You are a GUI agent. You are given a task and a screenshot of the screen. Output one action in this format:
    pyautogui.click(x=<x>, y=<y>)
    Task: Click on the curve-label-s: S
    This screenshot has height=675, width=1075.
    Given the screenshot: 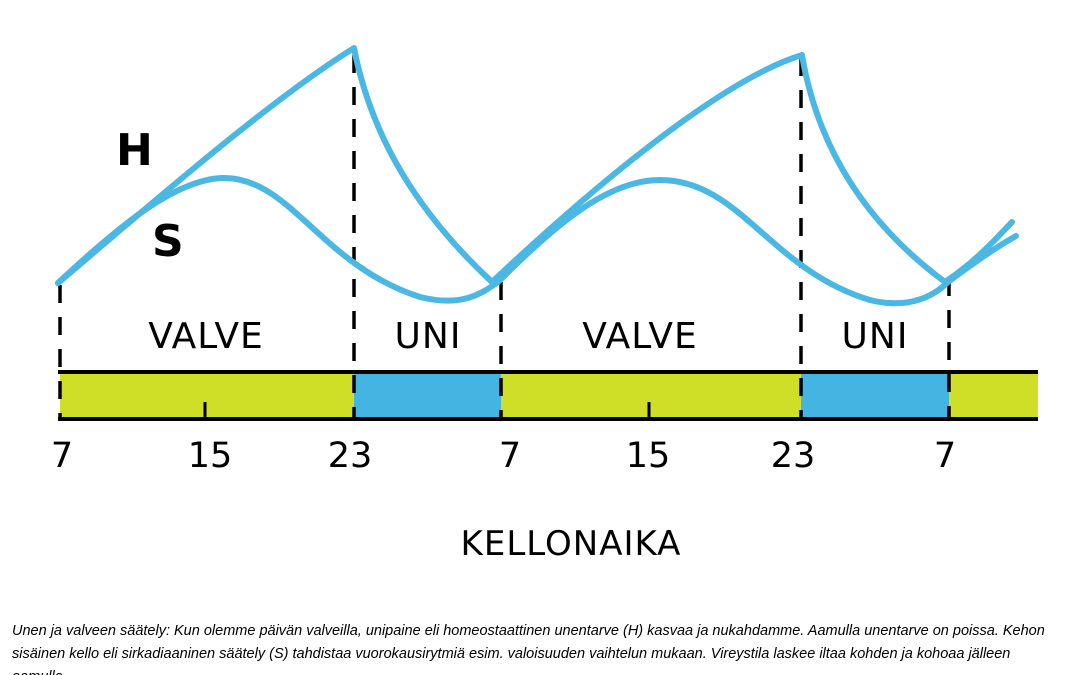 What is the action you would take?
    pyautogui.click(x=168, y=241)
    